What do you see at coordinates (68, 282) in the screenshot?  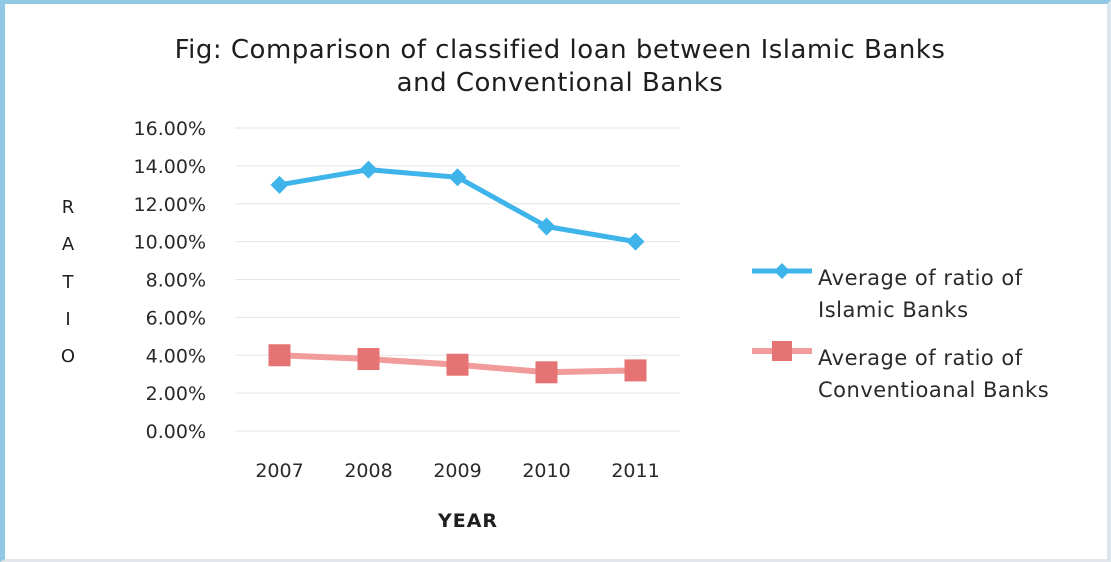 I see `y-axis-label-letter: T` at bounding box center [68, 282].